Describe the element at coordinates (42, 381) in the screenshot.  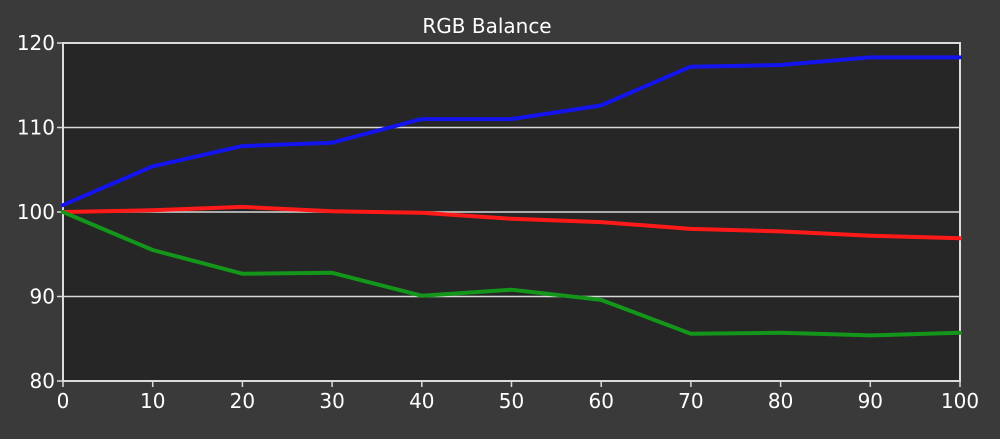
I see `y-tick-label: 80` at that location.